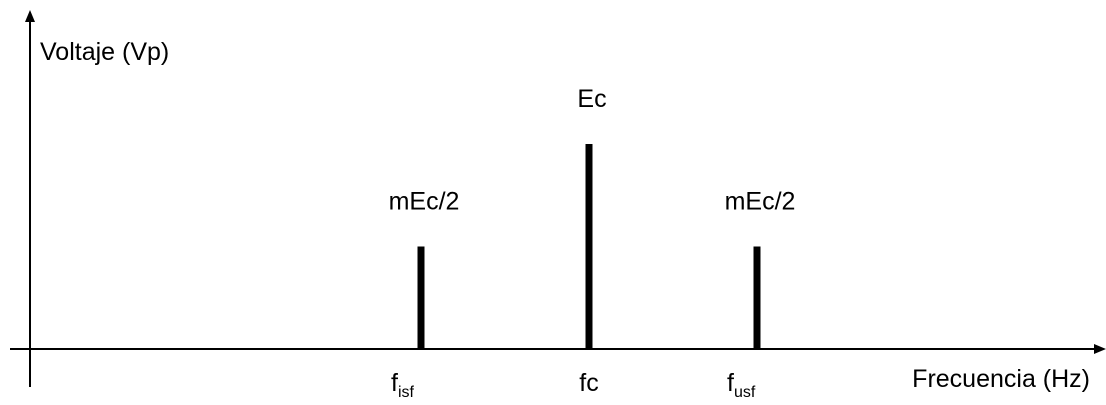 This screenshot has width=1106, height=405. Describe the element at coordinates (424, 202) in the screenshot. I see `spectral-line-label-0: mEc/2` at that location.